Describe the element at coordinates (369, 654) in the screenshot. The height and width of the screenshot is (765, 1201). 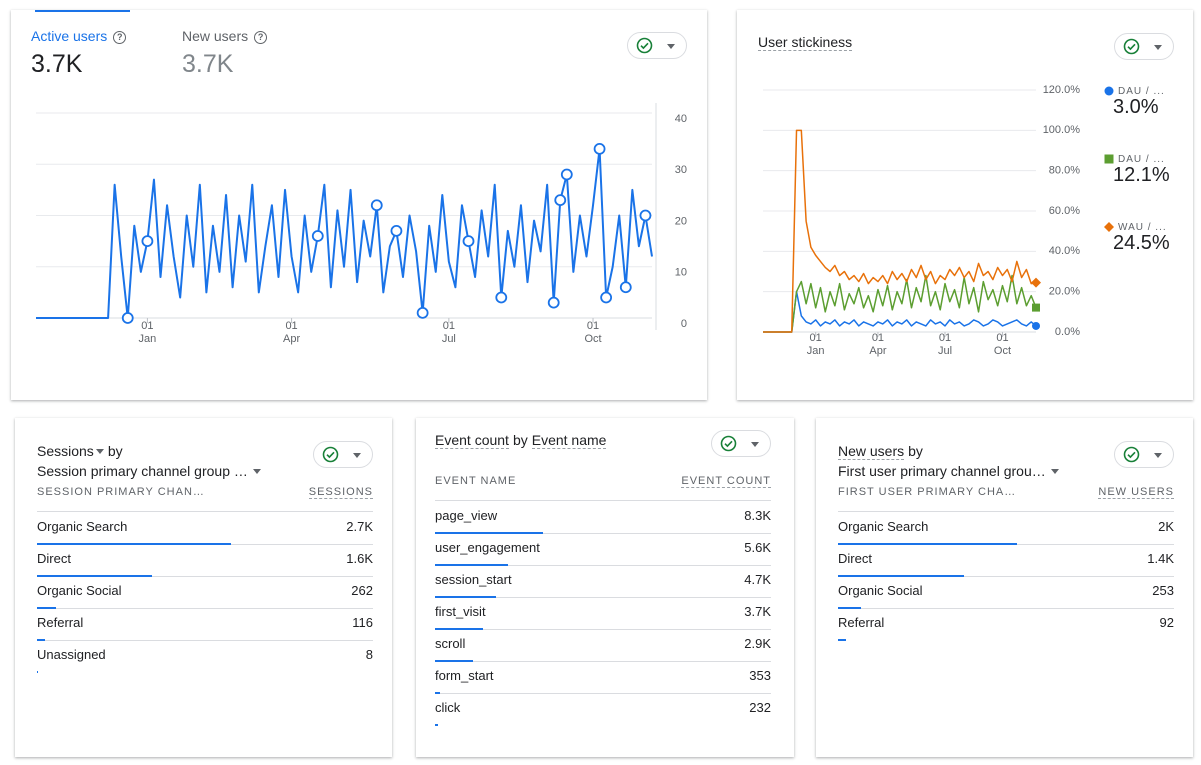
I see `row-value: 8` at that location.